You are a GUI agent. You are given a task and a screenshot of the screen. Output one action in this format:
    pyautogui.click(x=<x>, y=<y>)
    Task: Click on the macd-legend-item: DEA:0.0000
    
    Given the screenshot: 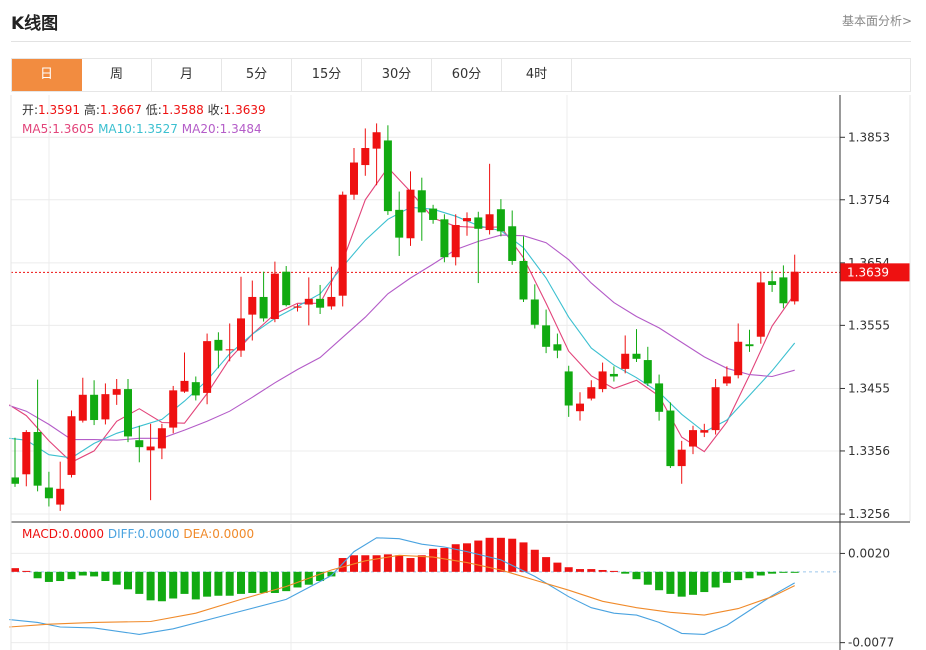 What is the action you would take?
    pyautogui.click(x=217, y=534)
    